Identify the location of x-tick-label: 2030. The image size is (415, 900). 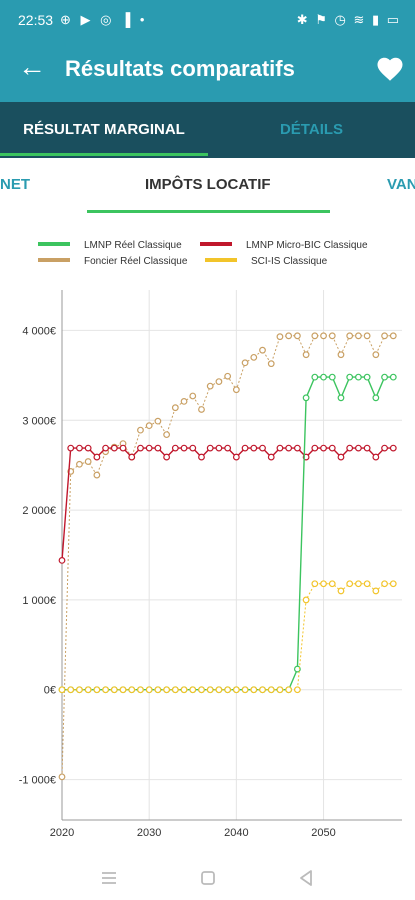
(149, 833).